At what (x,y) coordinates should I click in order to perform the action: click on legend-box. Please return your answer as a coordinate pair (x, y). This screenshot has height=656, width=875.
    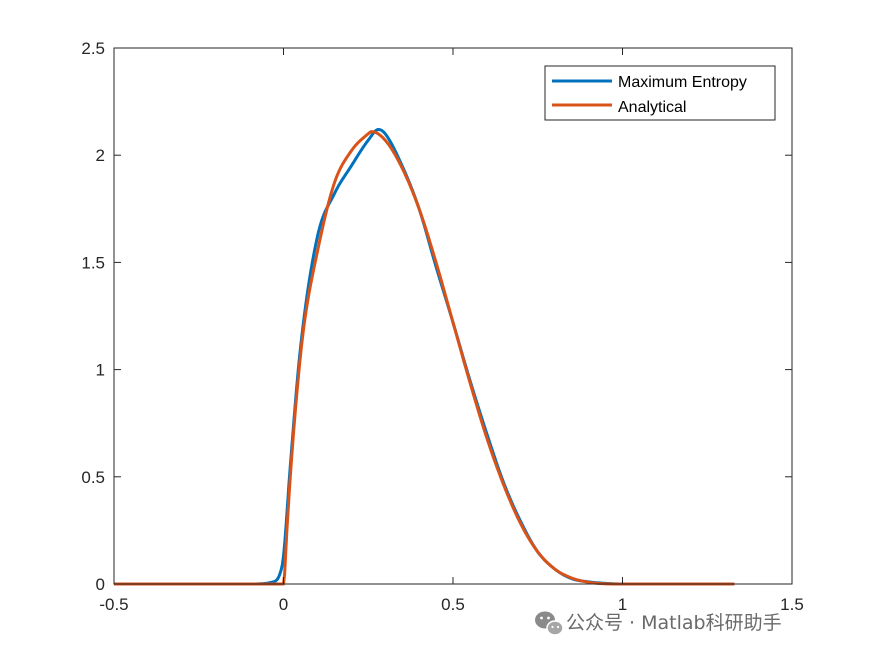
    Looking at the image, I should click on (660, 93).